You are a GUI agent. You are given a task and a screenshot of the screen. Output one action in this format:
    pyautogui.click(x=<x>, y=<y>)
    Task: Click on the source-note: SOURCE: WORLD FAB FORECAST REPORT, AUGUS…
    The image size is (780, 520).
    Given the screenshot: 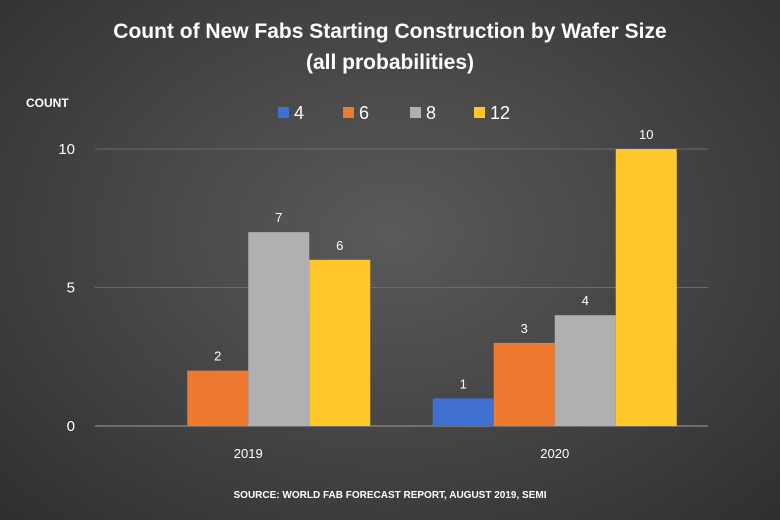 What is the action you would take?
    pyautogui.click(x=390, y=495)
    